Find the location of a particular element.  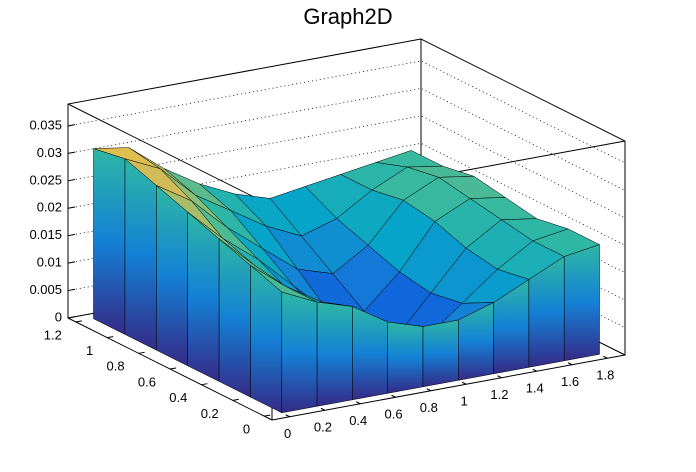

x-tick-label: 0.4 is located at coordinates (358, 420).